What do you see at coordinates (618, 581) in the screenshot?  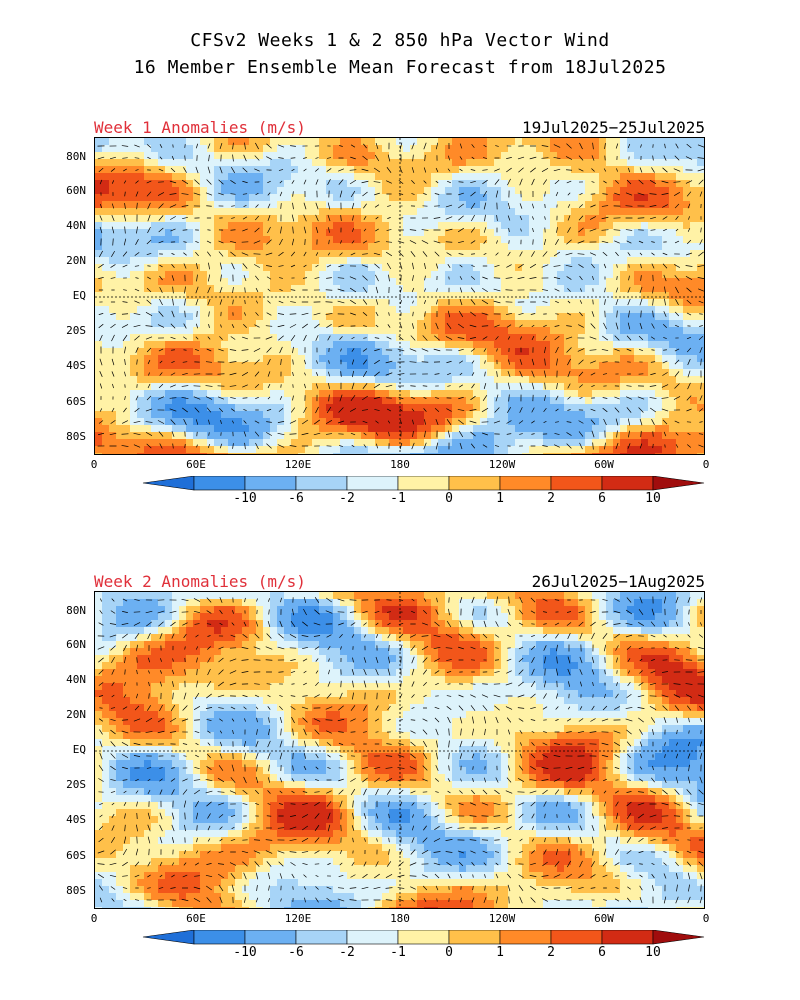 I see `panel2-dates: 26Jul2025−1Aug2025` at bounding box center [618, 581].